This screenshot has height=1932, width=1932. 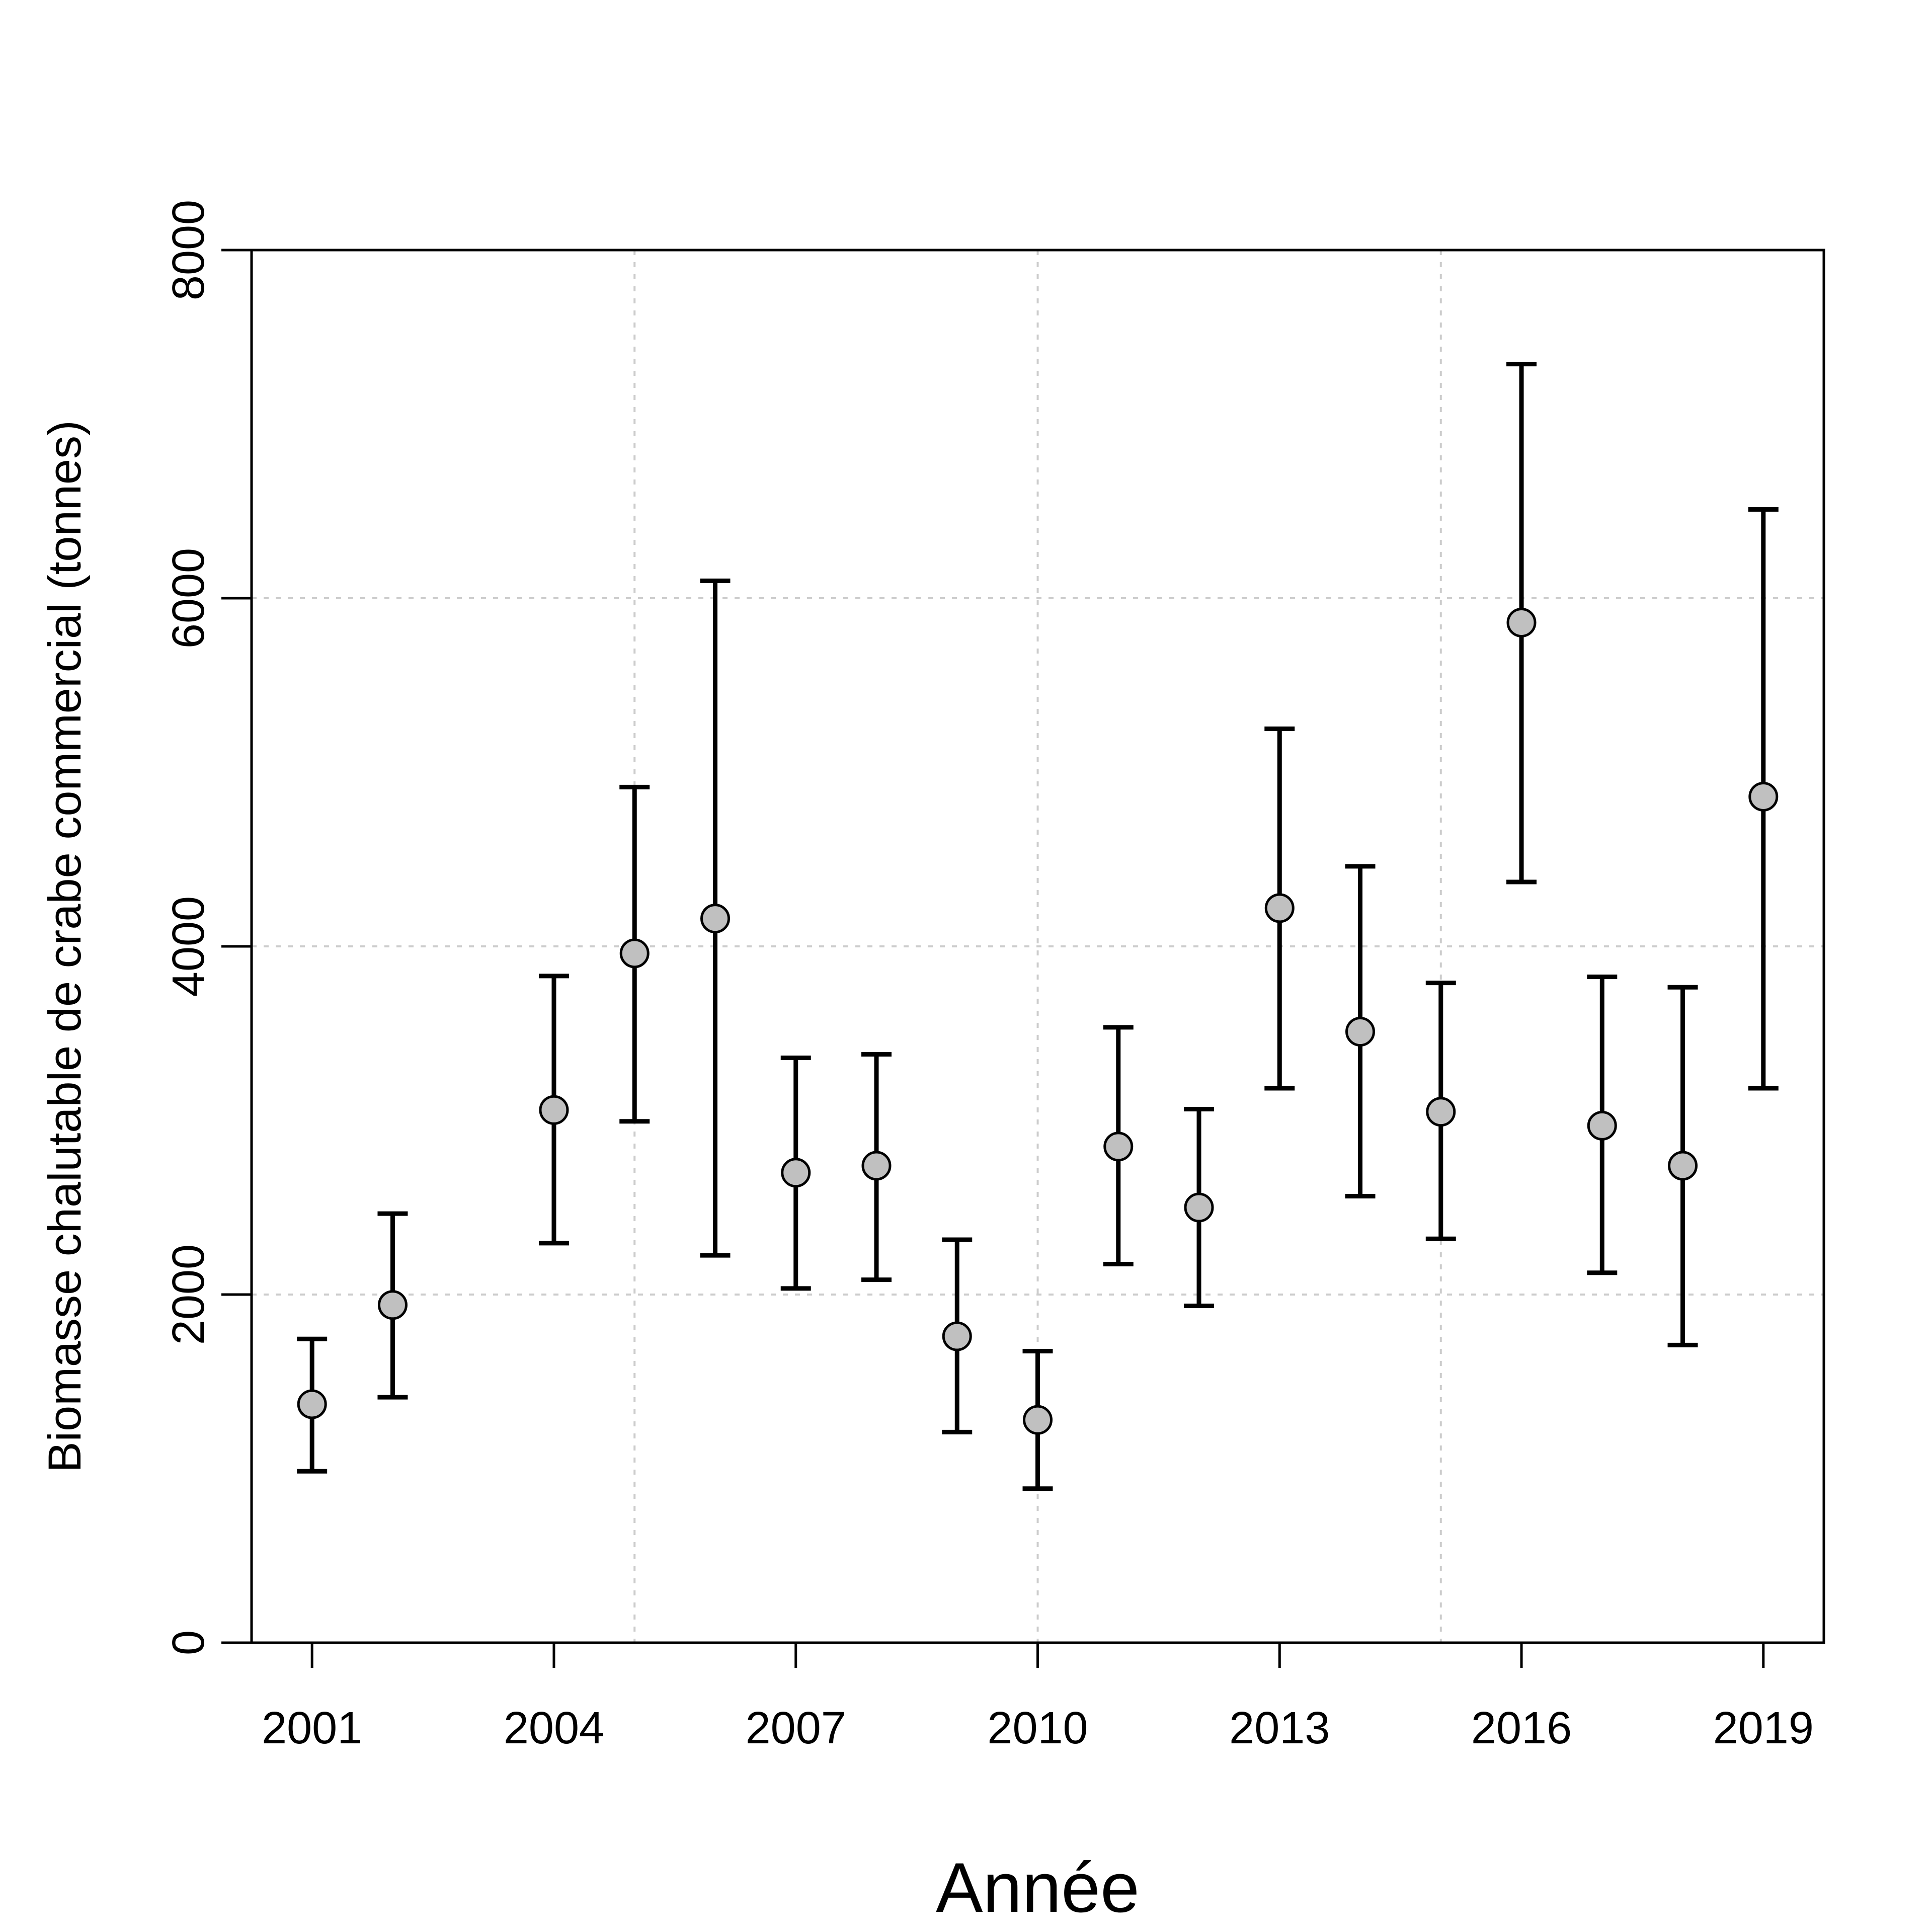 I want to click on x-tick-label: 2013, so click(x=1279, y=1728).